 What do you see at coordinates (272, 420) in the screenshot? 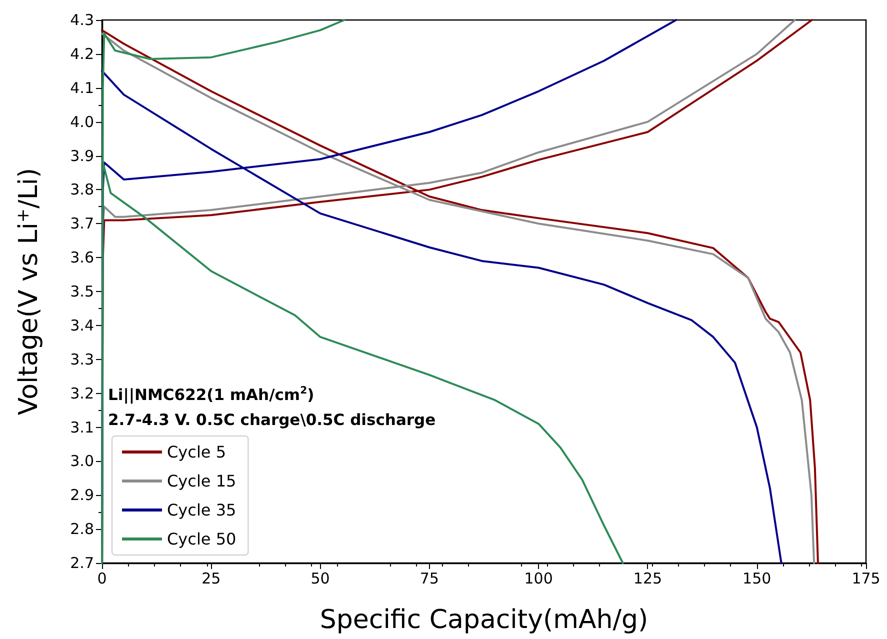
I see `annotation: 2.7-4.3 V. 0.5C charge\0.5C discharge` at bounding box center [272, 420].